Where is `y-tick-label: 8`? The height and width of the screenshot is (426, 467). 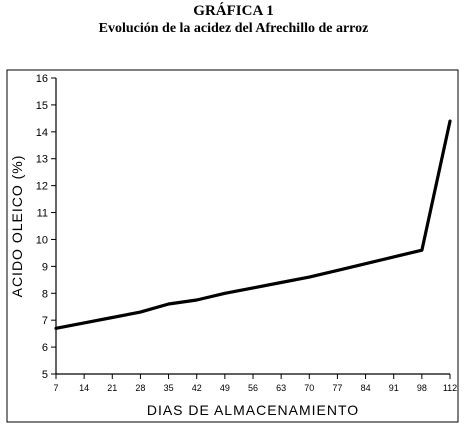
y-tick-label: 8 is located at coordinates (45, 294).